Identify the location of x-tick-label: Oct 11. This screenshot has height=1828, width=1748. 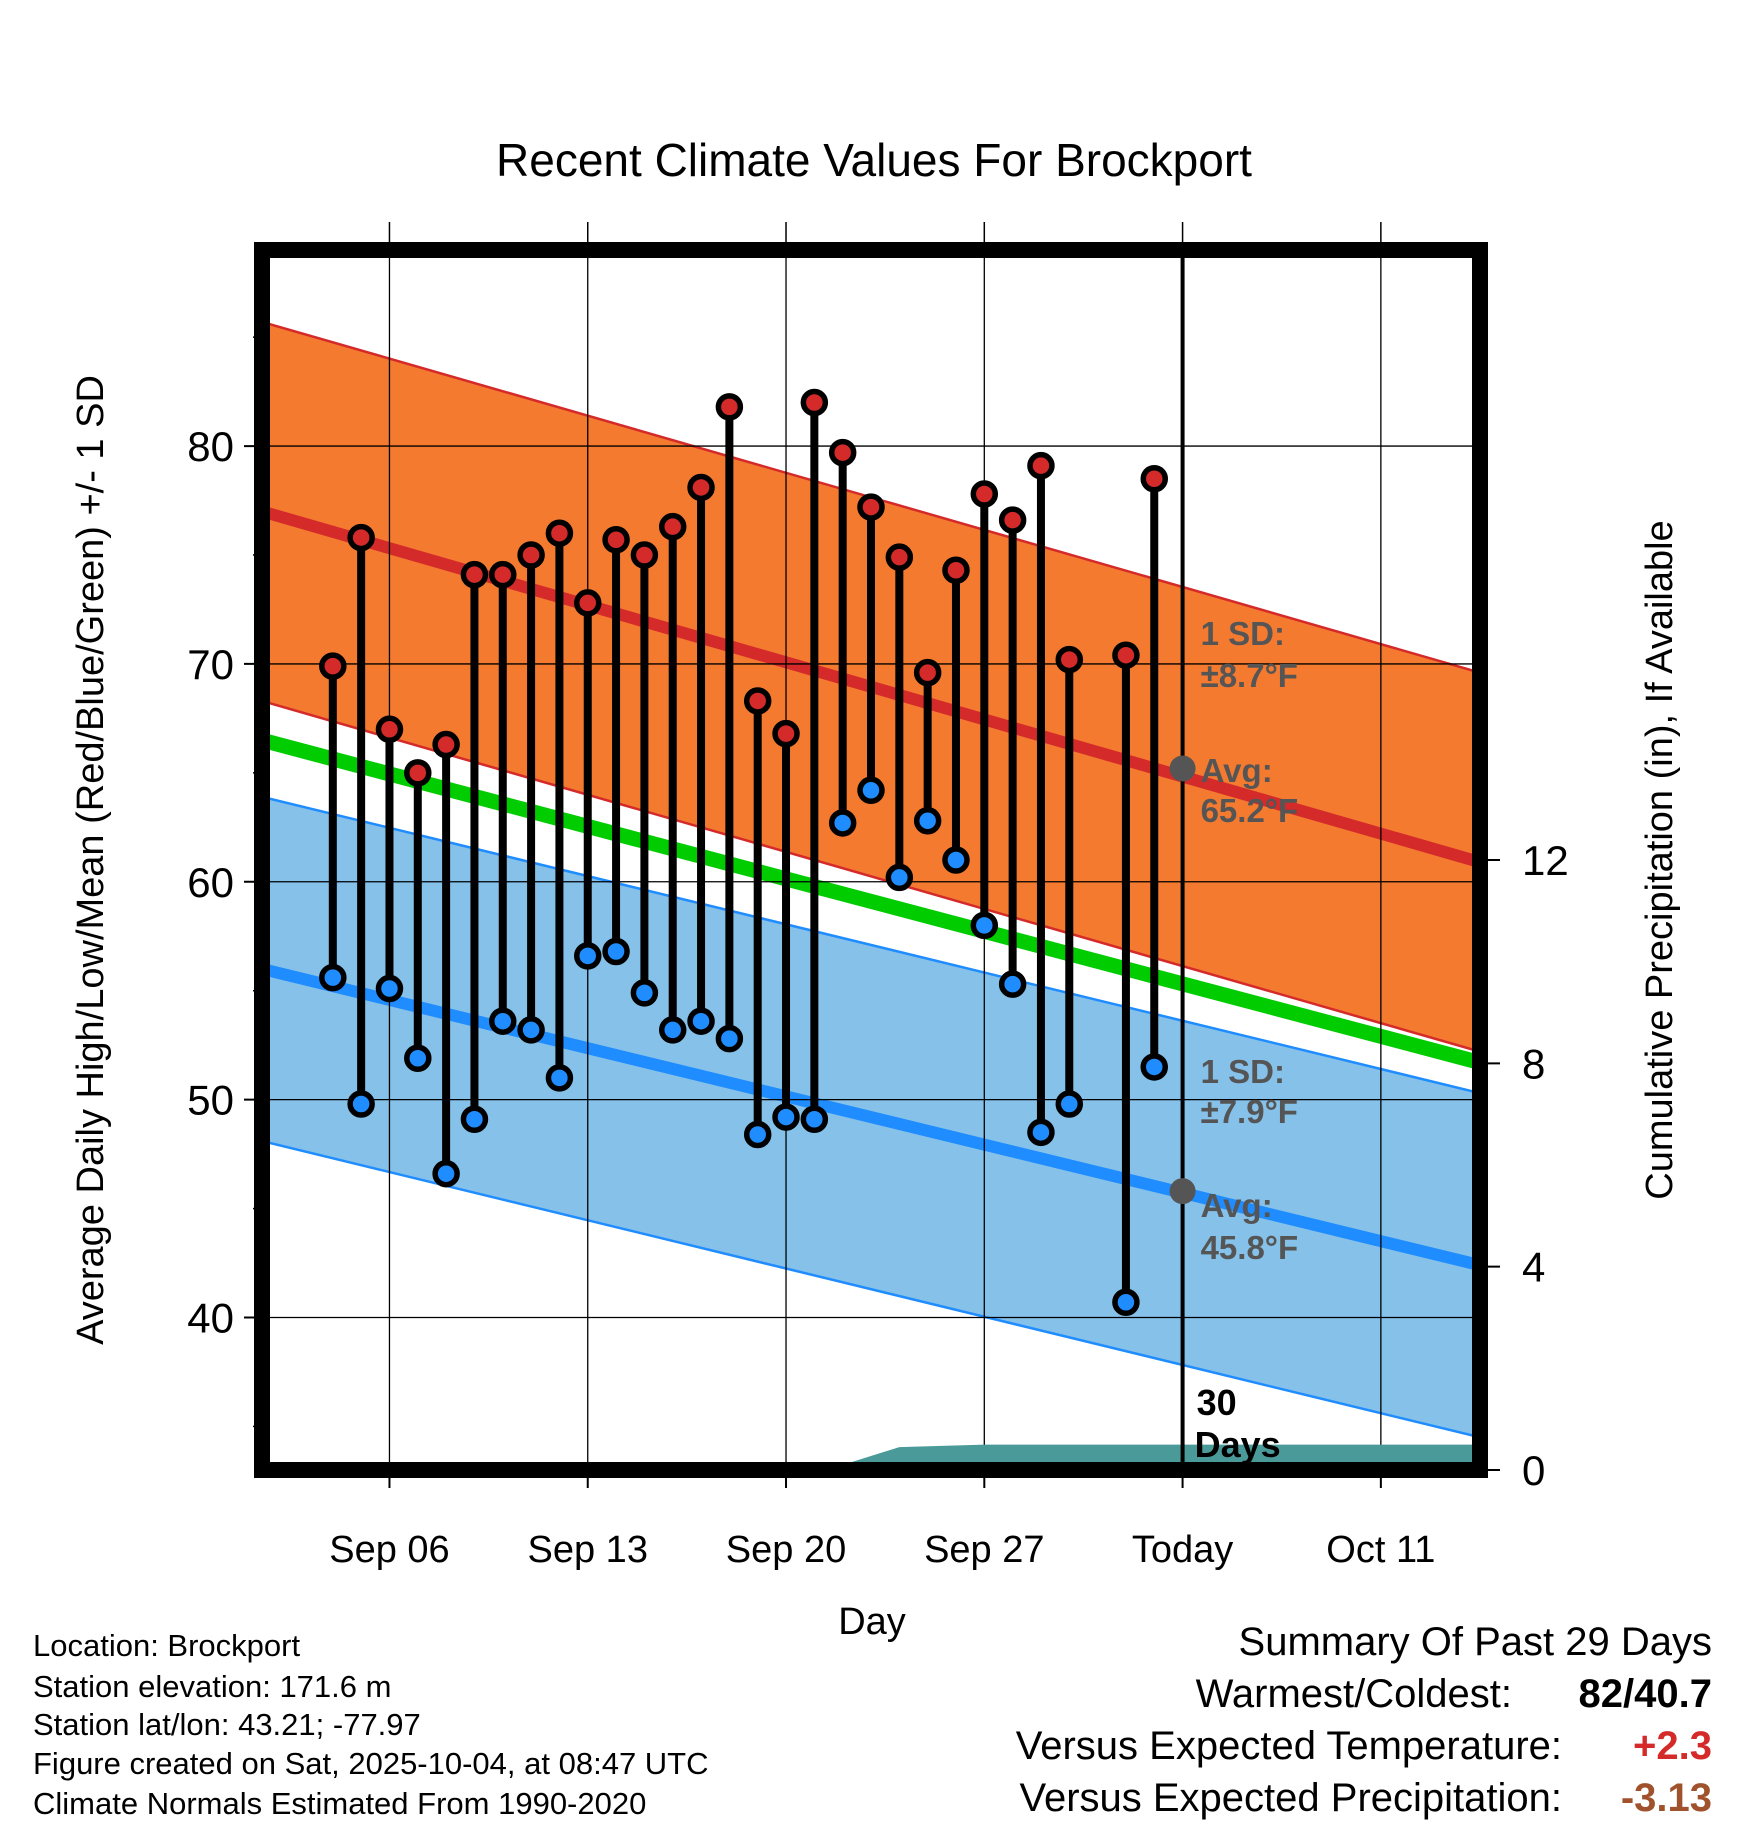
(1380, 1550).